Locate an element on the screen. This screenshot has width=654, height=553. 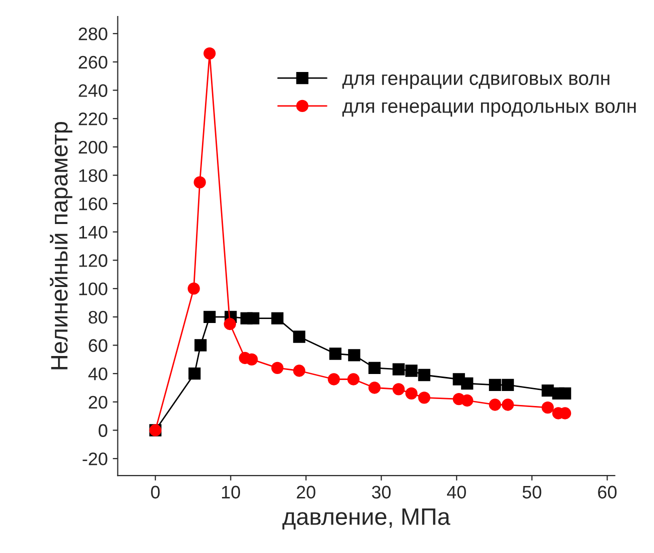
x-tick-label: 50 is located at coordinates (532, 492).